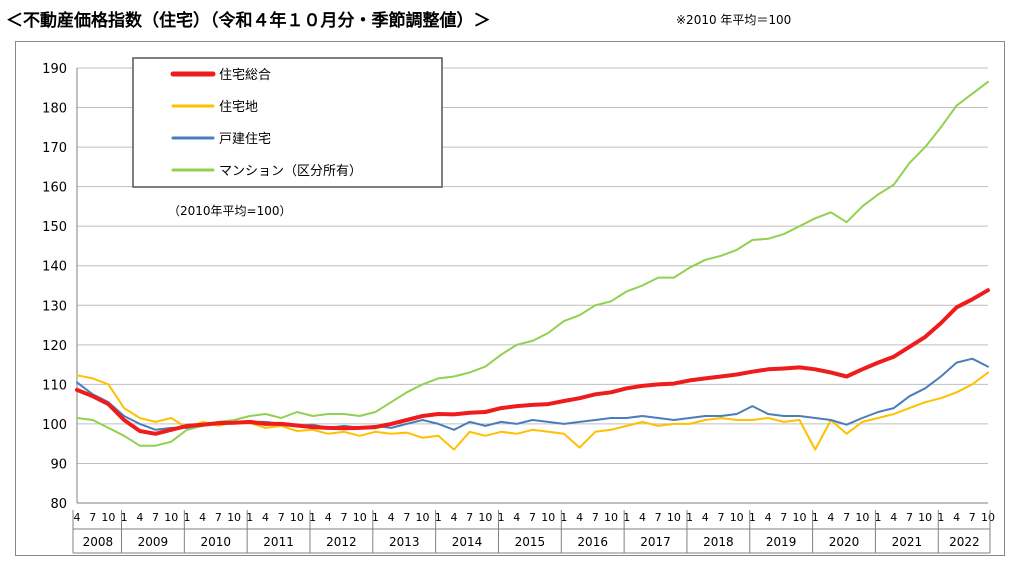  I want to click on series-line, so click(532, 394).